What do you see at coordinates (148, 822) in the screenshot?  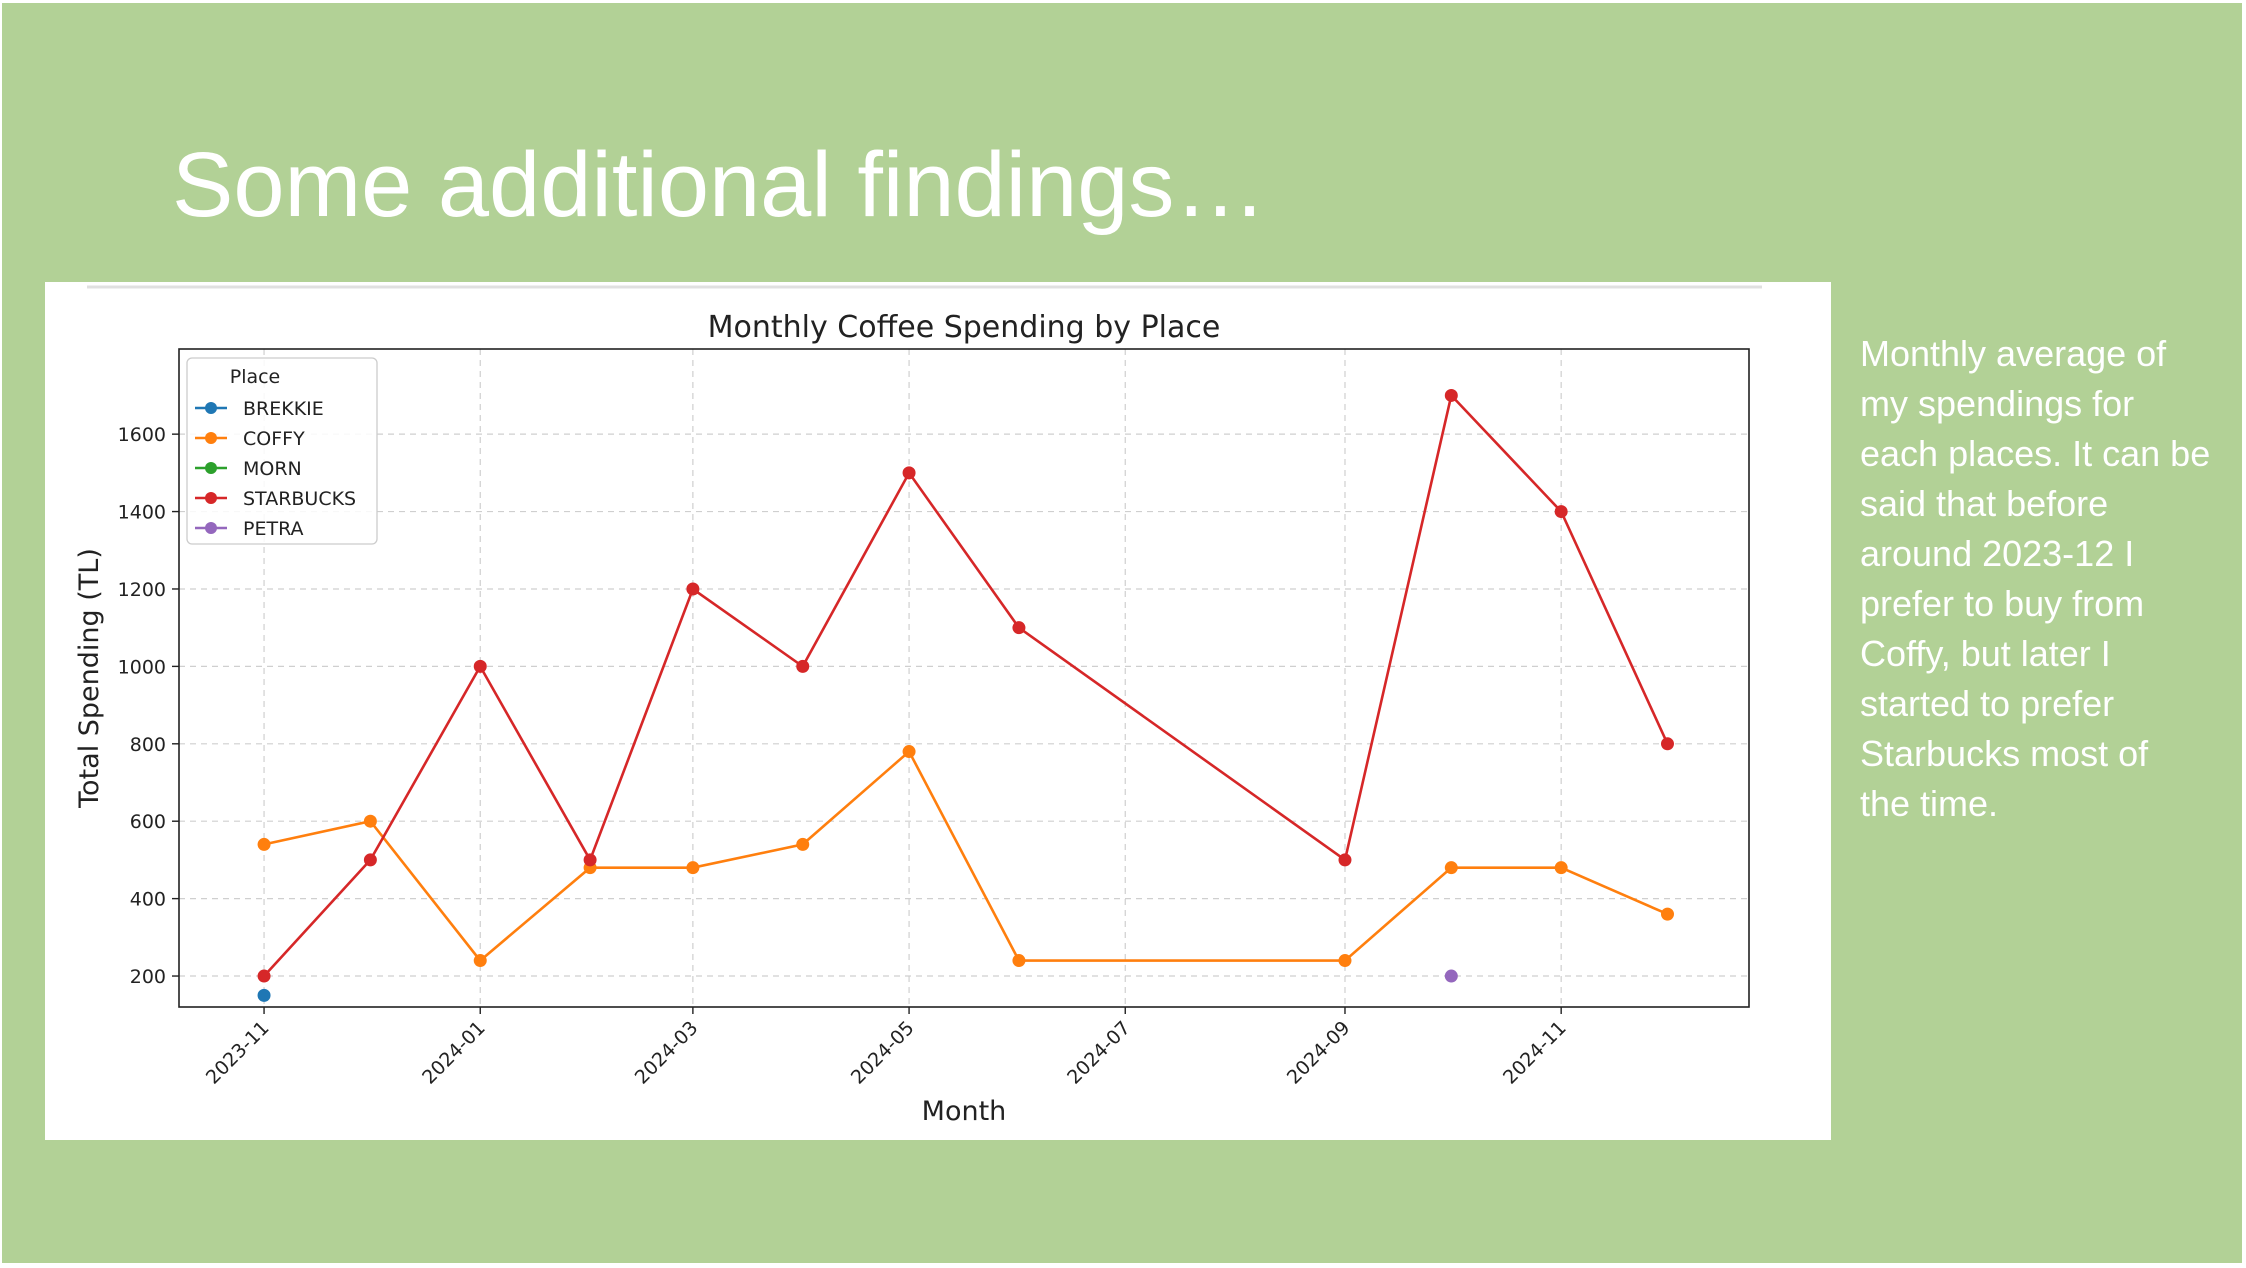 I see `y-tick-label: 600` at bounding box center [148, 822].